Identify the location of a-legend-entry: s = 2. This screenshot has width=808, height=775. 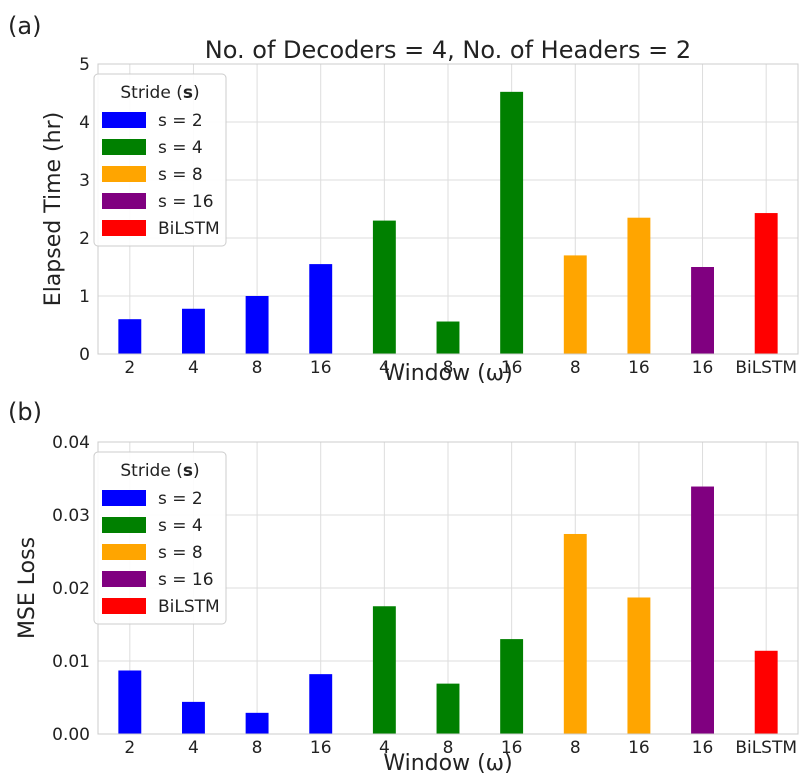
(180, 121).